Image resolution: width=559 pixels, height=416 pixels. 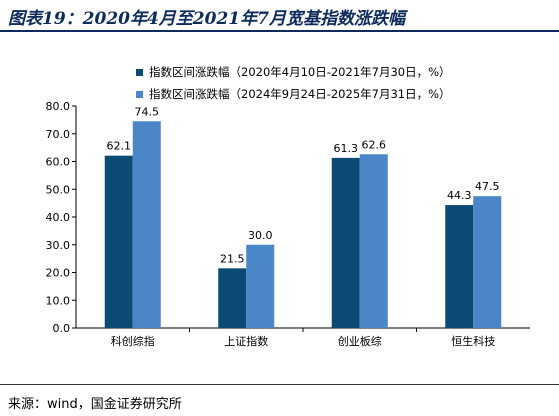 What do you see at coordinates (360, 341) in the screenshot?
I see `x-tick-label: 创业板综` at bounding box center [360, 341].